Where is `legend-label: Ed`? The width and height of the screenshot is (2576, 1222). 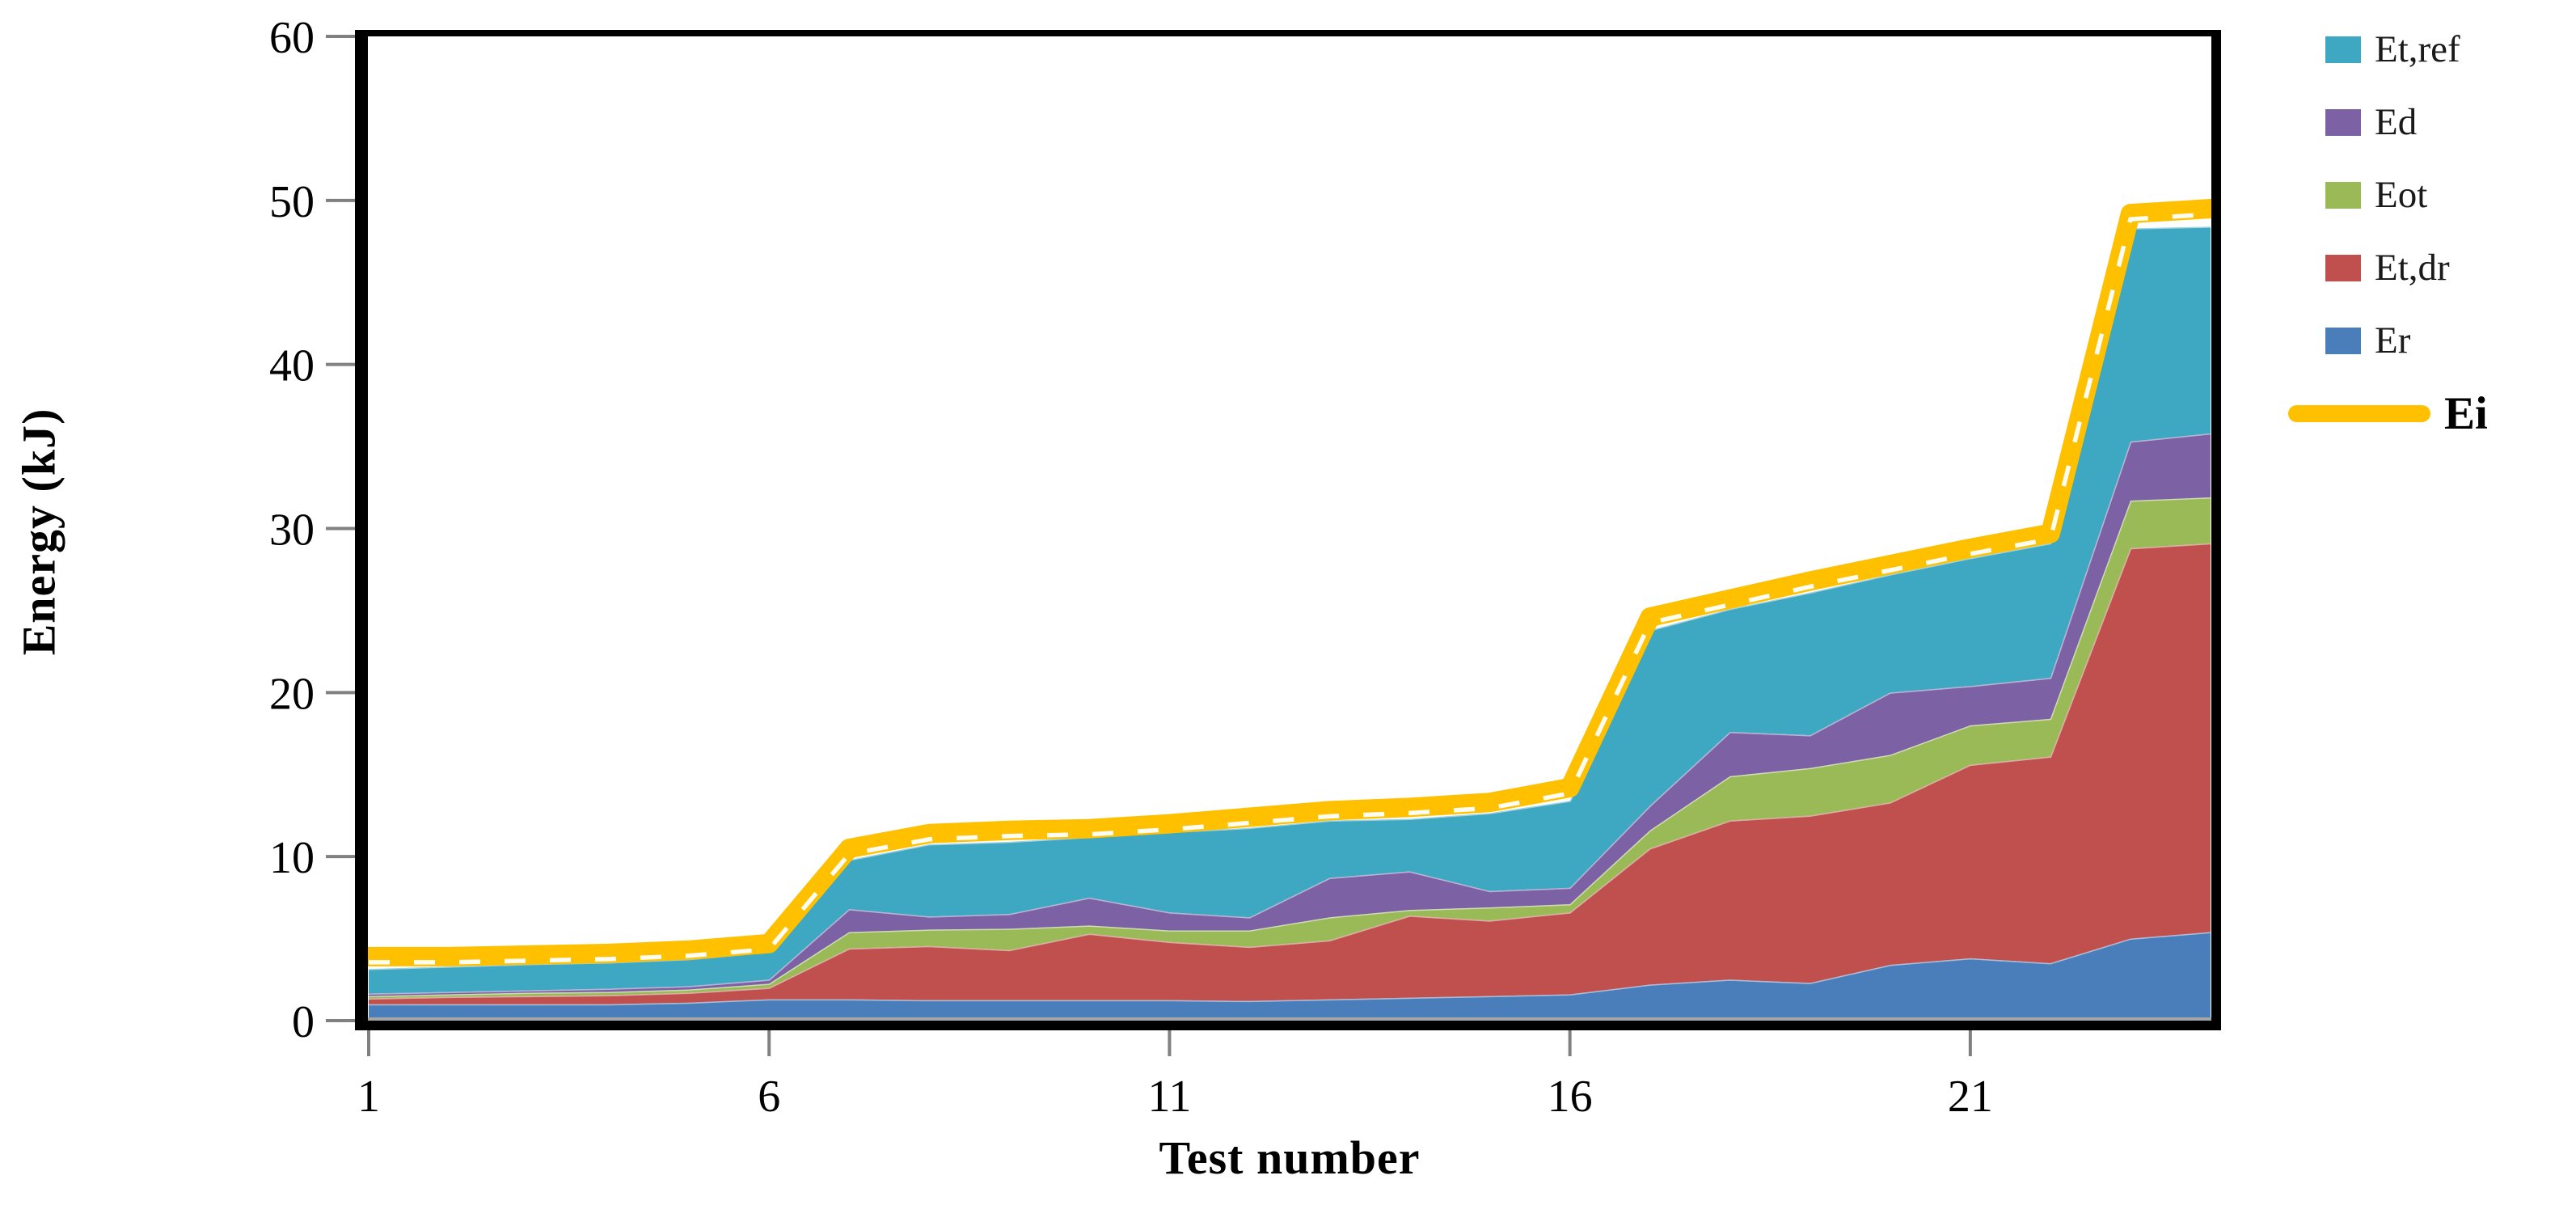 legend-label: Ed is located at coordinates (2396, 122).